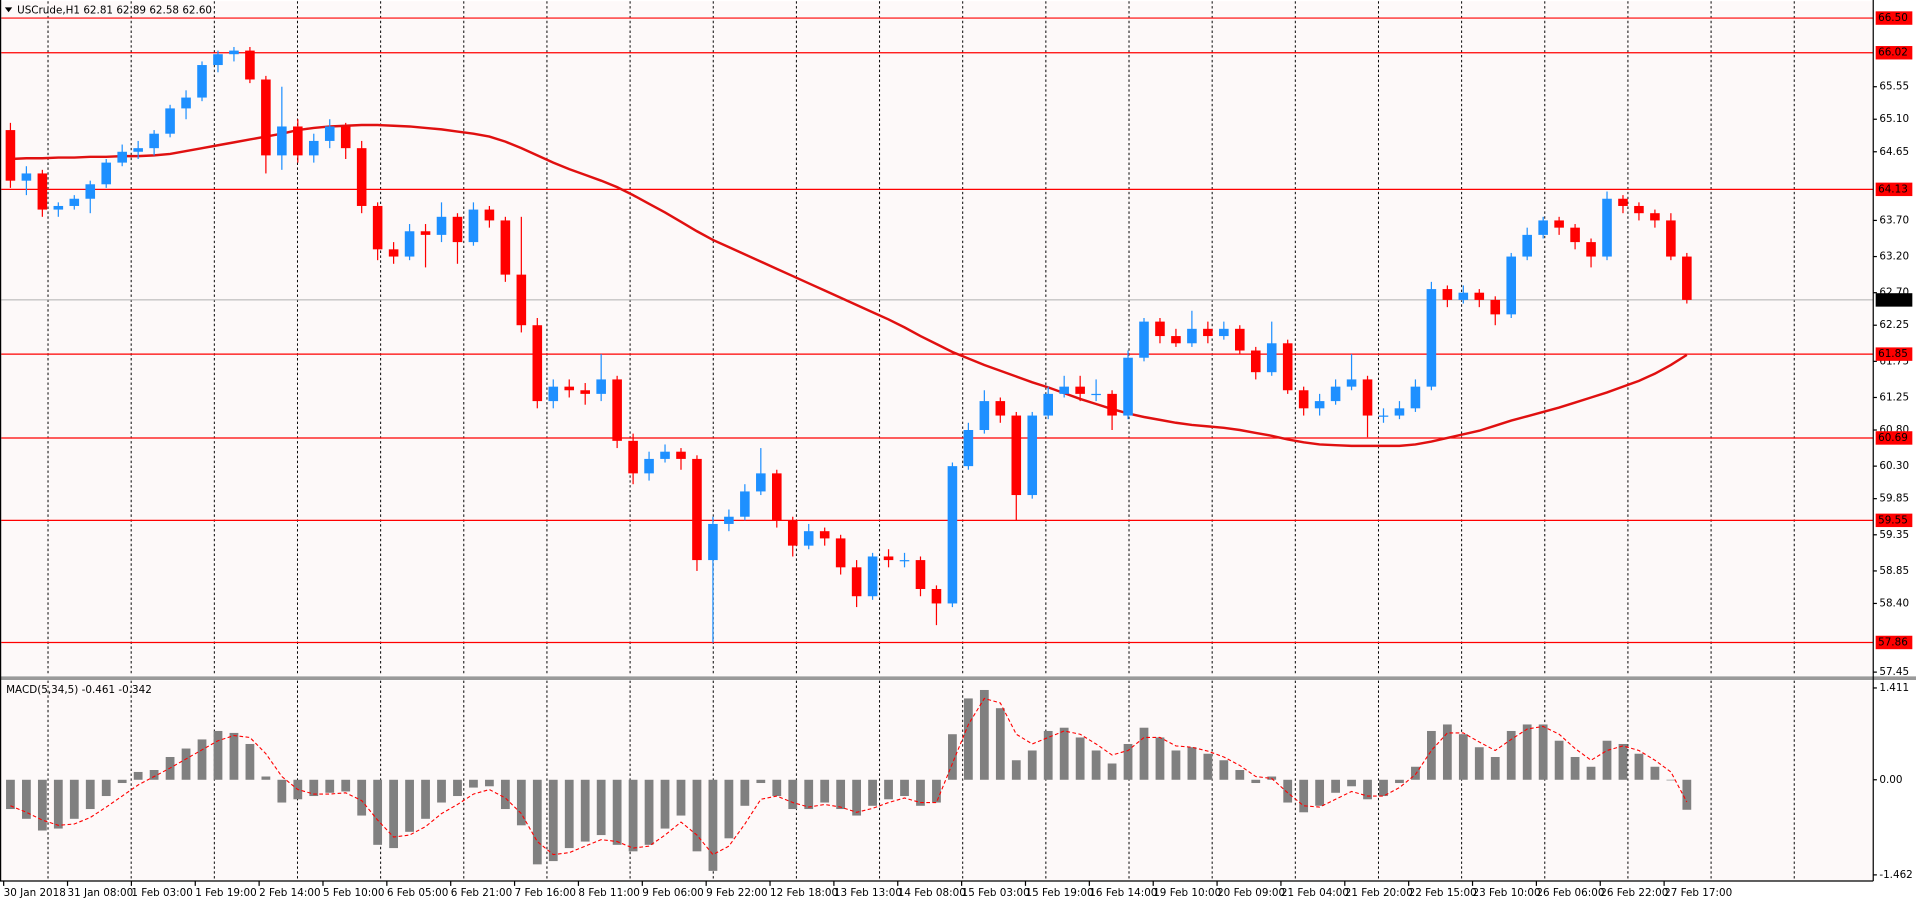  Describe the element at coordinates (114, 10) in the screenshot. I see `chart-title: USCrude,H1 62.81 62.89 62.58 62.60` at that location.